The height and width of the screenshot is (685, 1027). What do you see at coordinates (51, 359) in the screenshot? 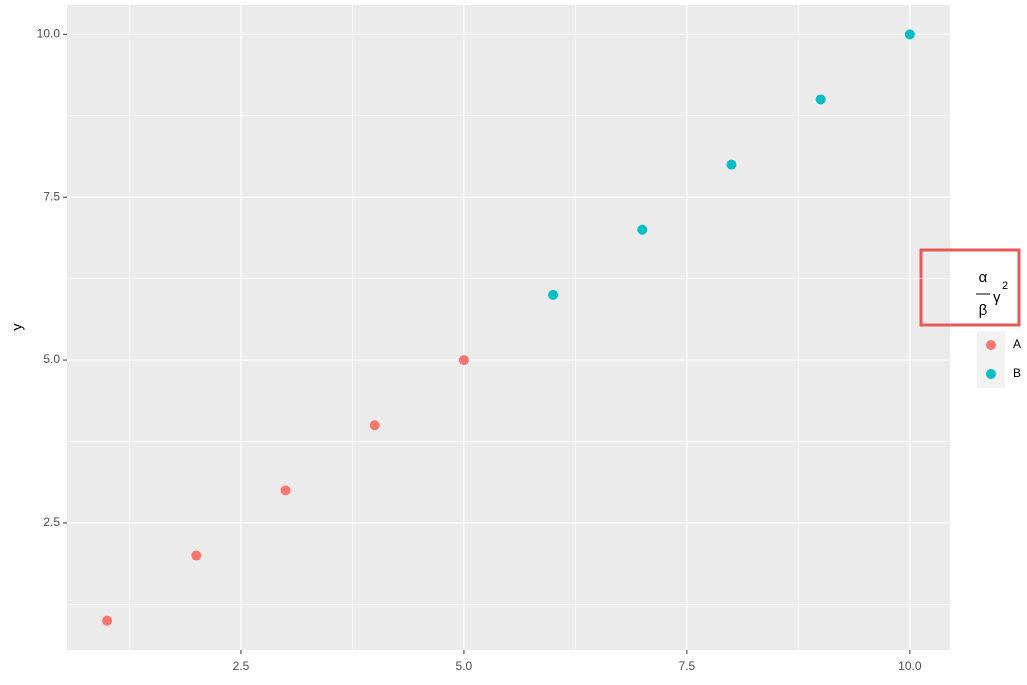
I see `y-tick-label: 5.0` at bounding box center [51, 359].